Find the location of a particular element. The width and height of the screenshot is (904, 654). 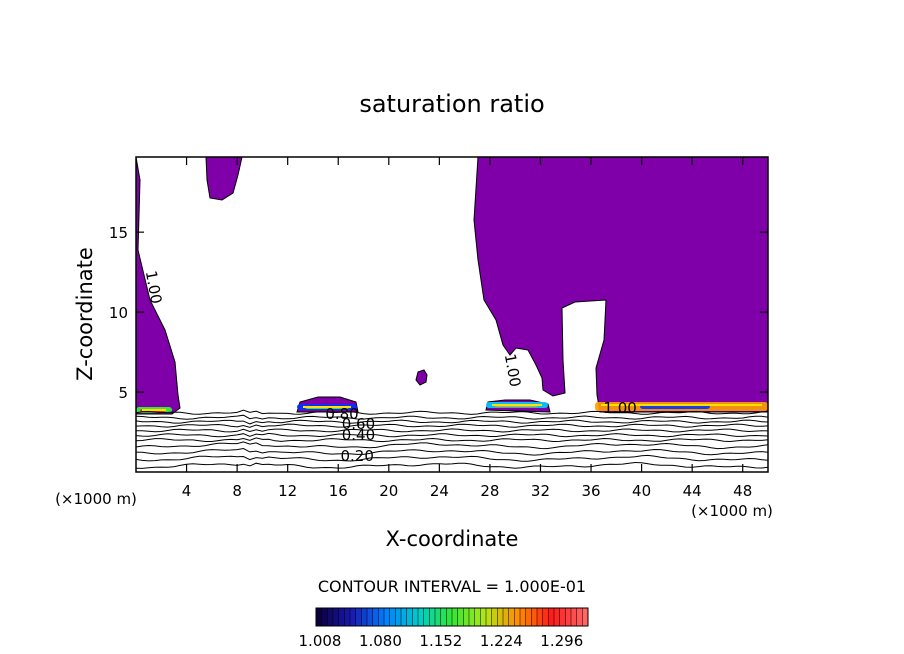

y-axis-label: Z-coordinate is located at coordinates (85, 314).